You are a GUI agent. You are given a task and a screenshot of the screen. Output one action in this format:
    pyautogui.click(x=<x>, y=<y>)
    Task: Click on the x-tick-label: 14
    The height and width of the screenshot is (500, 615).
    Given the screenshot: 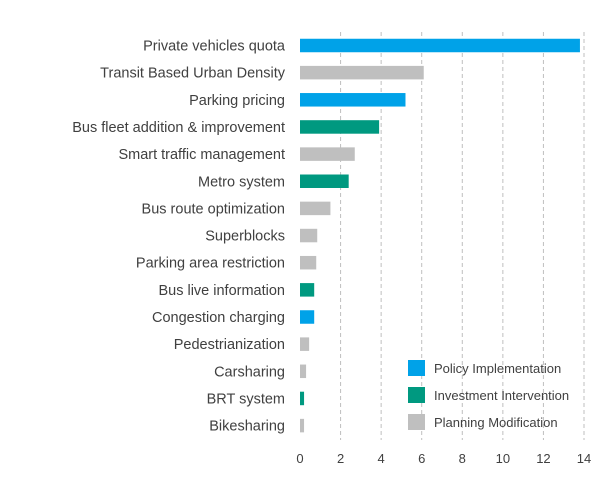 What is the action you would take?
    pyautogui.click(x=584, y=458)
    